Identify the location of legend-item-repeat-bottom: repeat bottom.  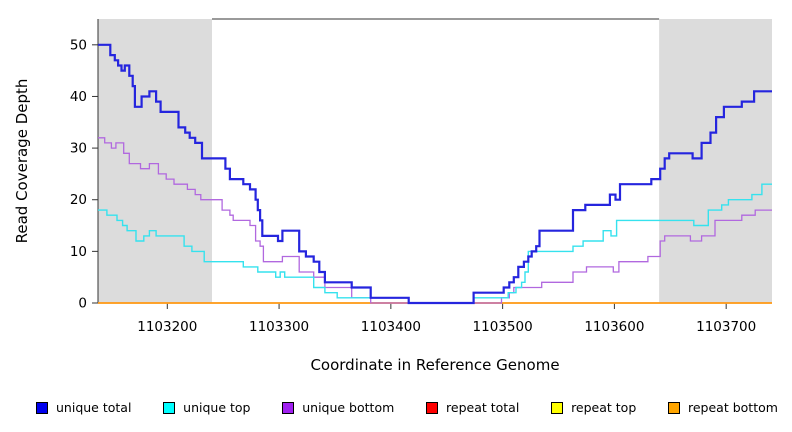
(723, 407).